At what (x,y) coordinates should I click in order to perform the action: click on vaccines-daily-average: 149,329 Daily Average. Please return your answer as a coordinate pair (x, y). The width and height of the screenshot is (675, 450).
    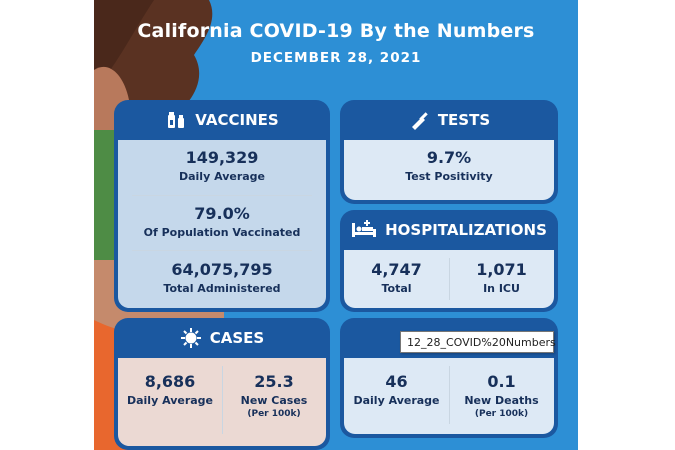
    Looking at the image, I should click on (222, 165).